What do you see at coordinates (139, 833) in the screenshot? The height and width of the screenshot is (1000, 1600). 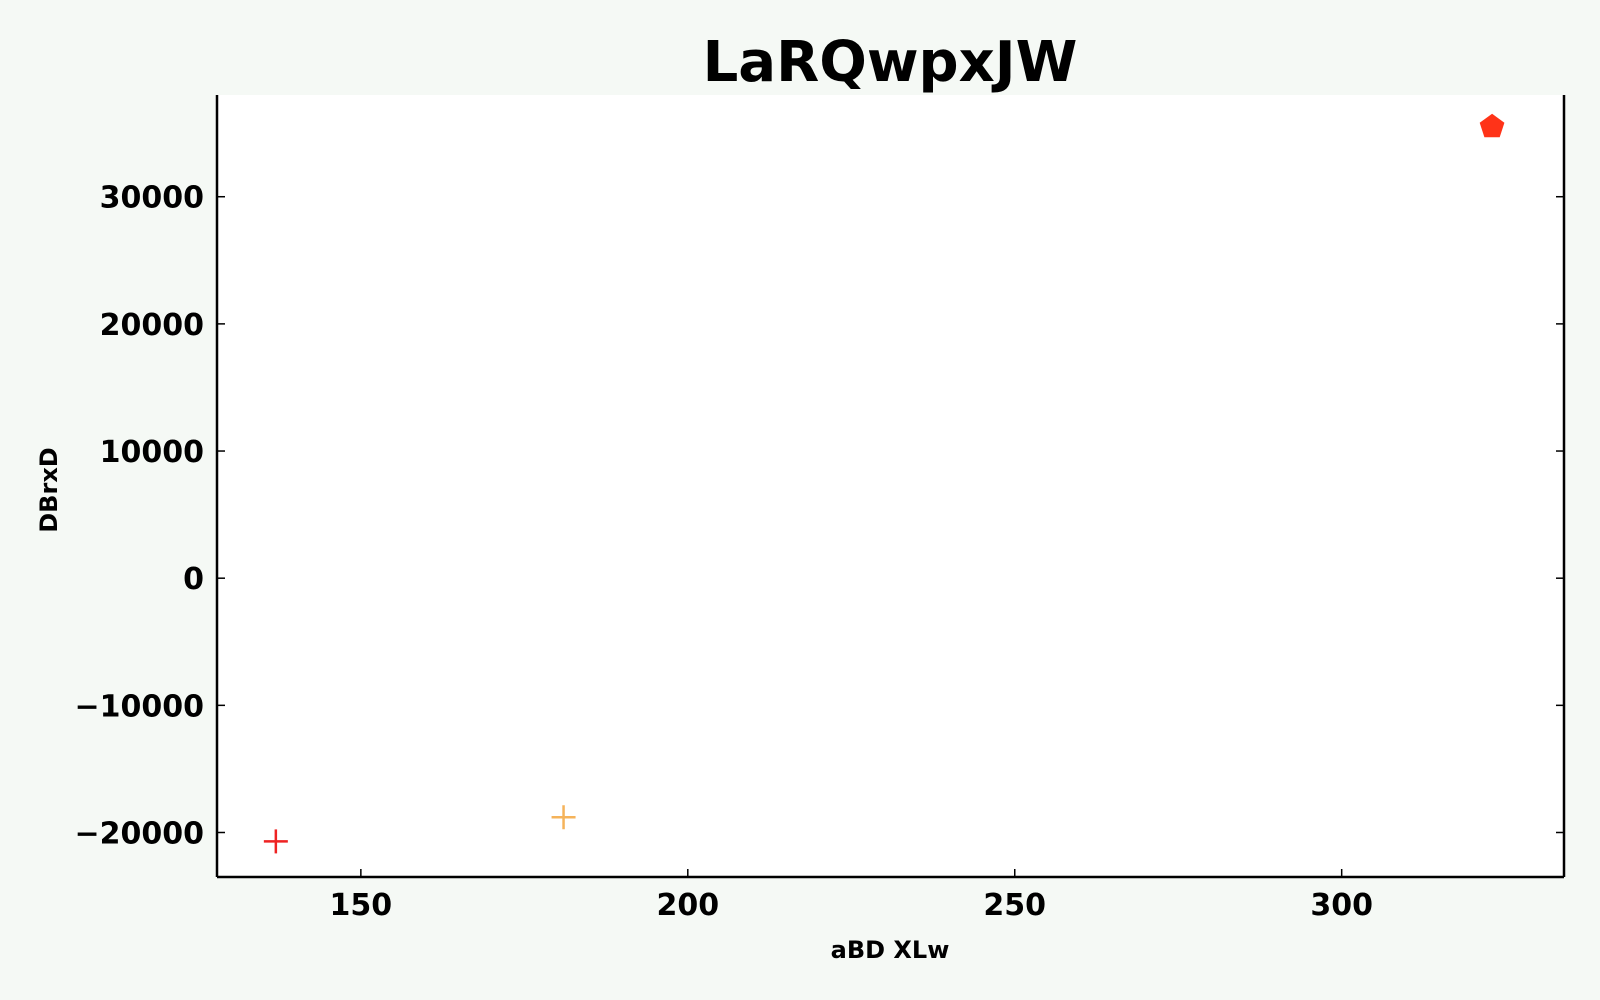 I see `y-tick-label: −20000` at bounding box center [139, 833].